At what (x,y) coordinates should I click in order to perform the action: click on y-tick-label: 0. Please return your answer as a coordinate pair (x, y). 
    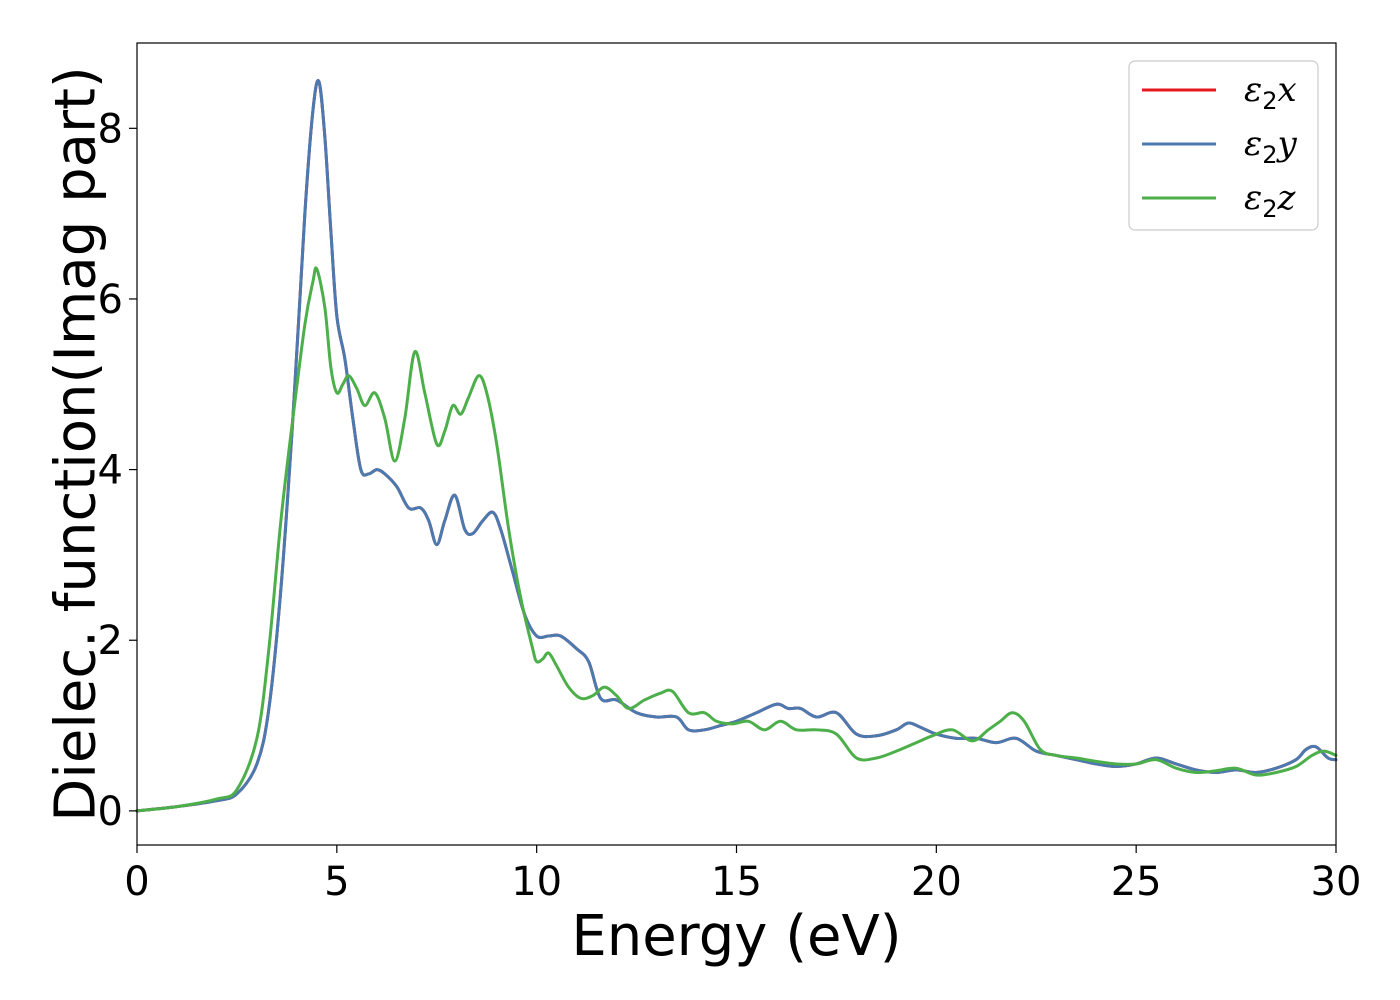
    Looking at the image, I should click on (110, 812).